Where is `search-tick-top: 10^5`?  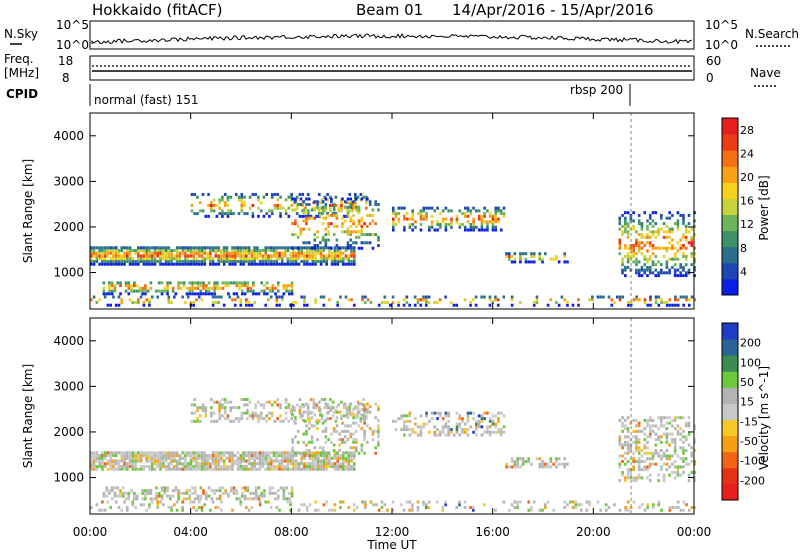 search-tick-top: 10^5 is located at coordinates (721, 25).